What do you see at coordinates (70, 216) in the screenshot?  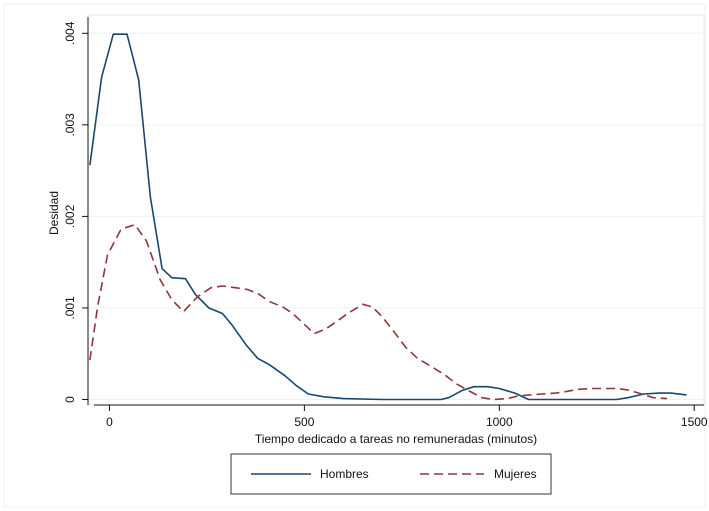 I see `y-tick-label-2: .002` at bounding box center [70, 216].